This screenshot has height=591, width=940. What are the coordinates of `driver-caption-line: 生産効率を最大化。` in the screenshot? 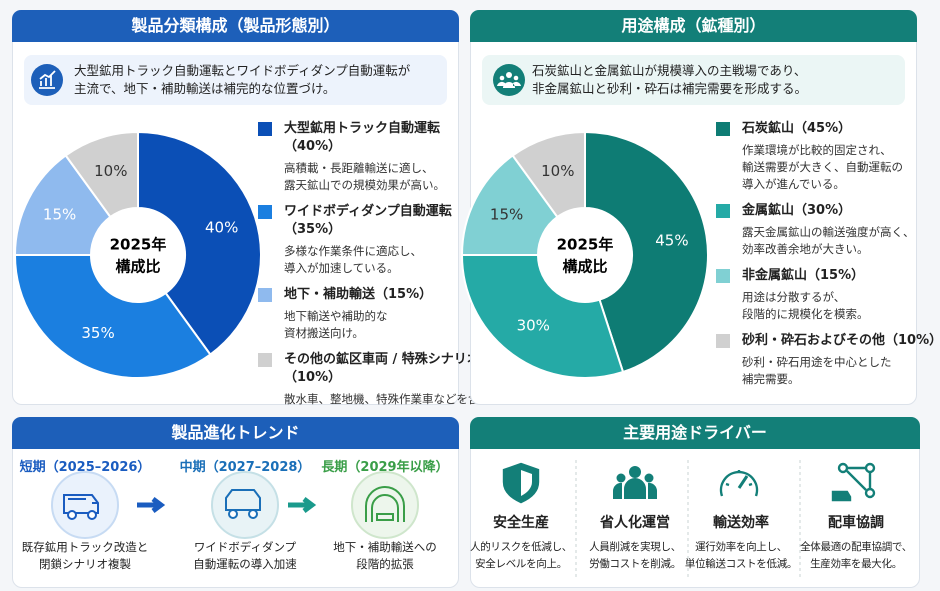 It's located at (856, 564).